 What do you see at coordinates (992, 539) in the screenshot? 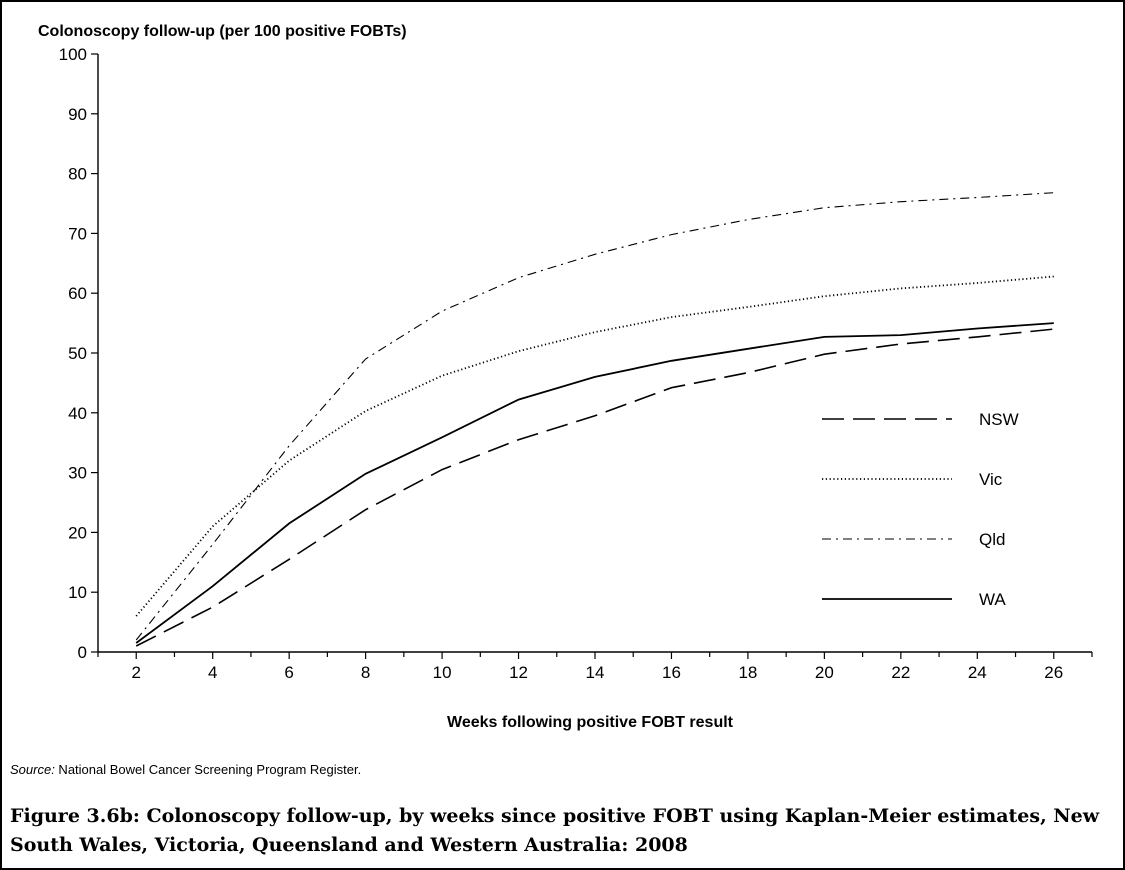
I see `legend-label-qld: Qld` at bounding box center [992, 539].